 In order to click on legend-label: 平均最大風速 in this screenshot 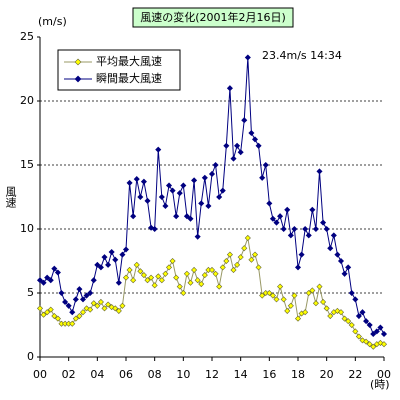, I will do `click(129, 61)`.